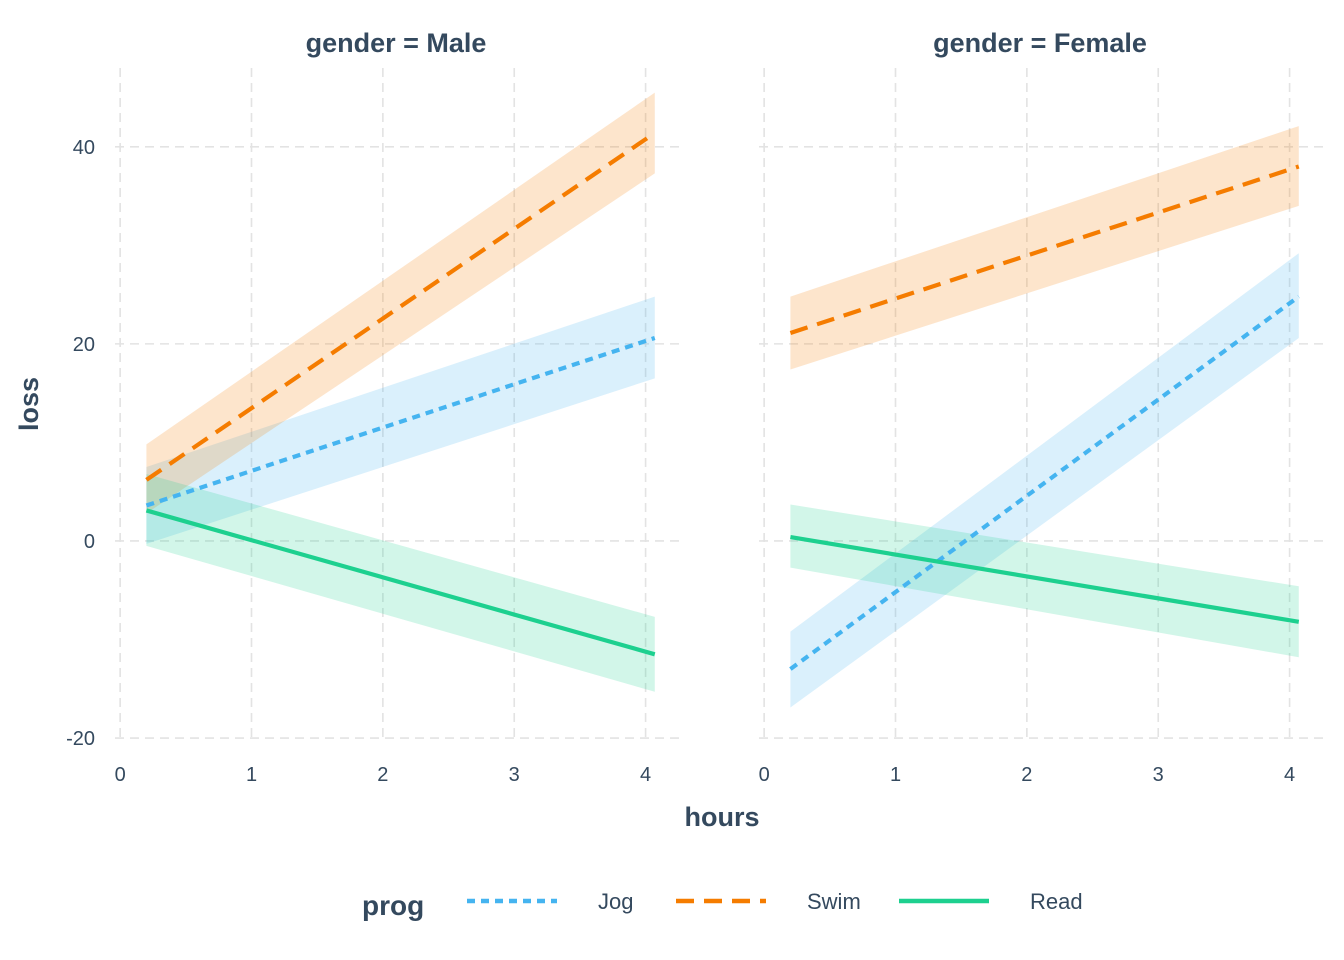  Describe the element at coordinates (393, 905) in the screenshot. I see `legend-title: prog` at that location.